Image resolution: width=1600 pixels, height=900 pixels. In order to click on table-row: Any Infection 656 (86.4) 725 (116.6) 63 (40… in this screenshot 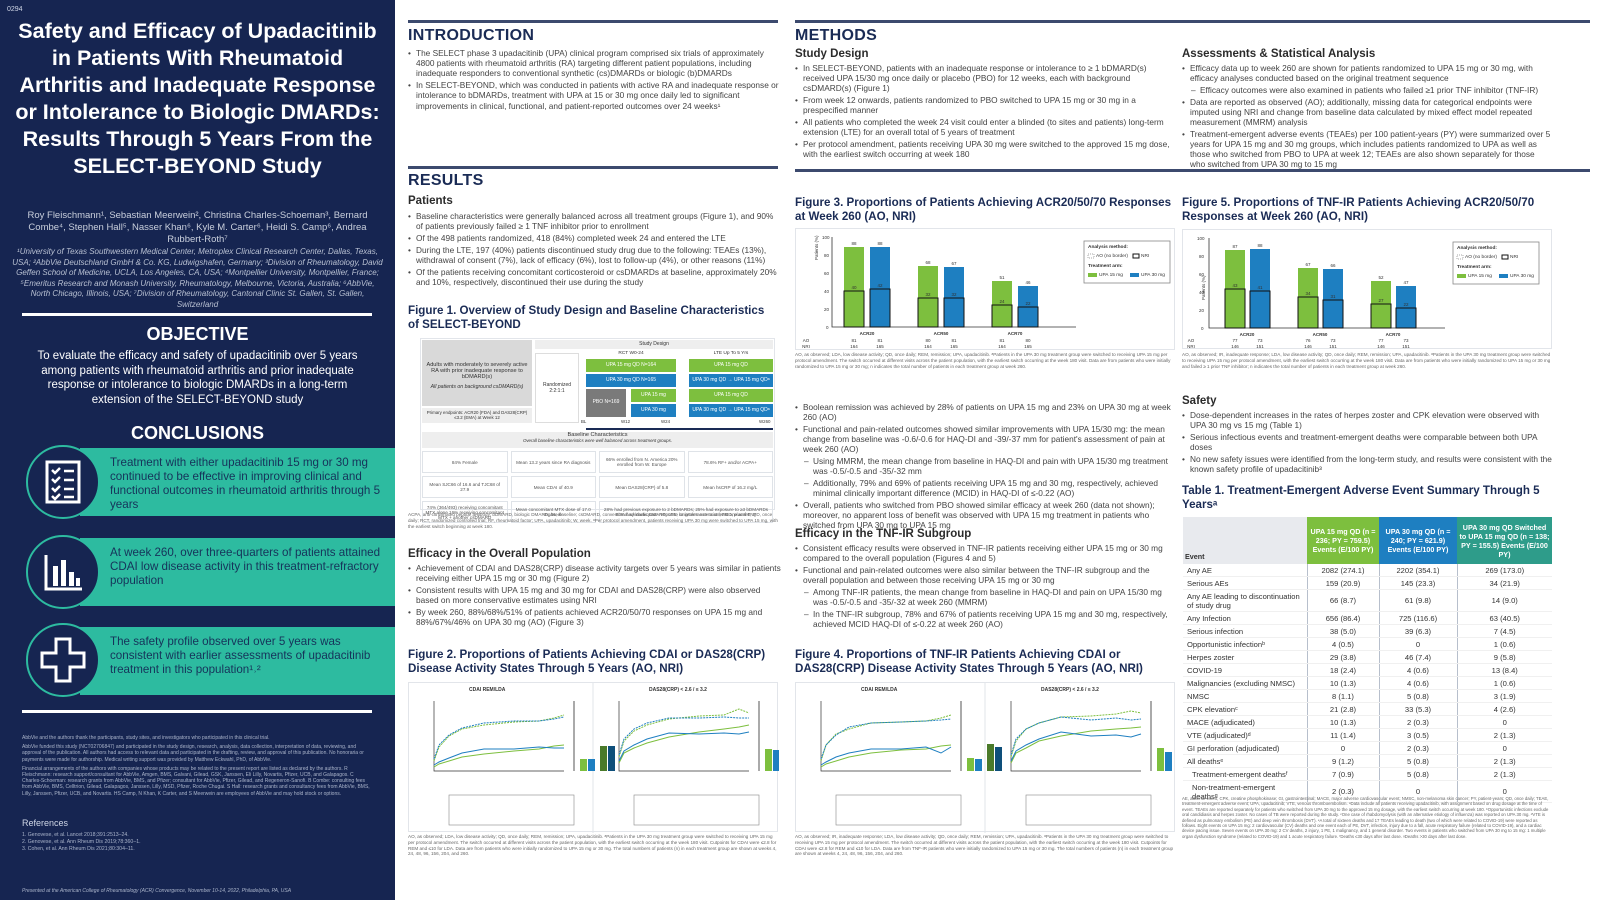, I will do `click(1367, 618)`.